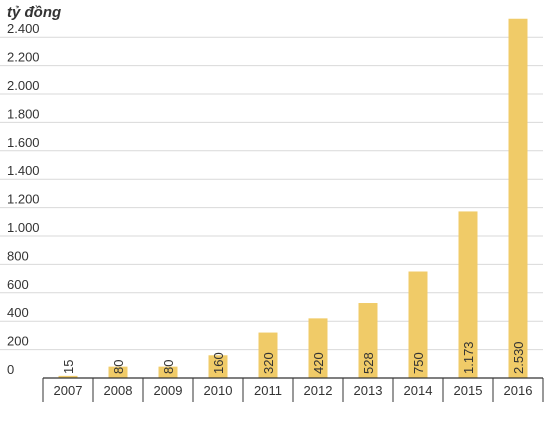 The height and width of the screenshot is (435, 549). What do you see at coordinates (518, 357) in the screenshot?
I see `data-label: 2.530` at bounding box center [518, 357].